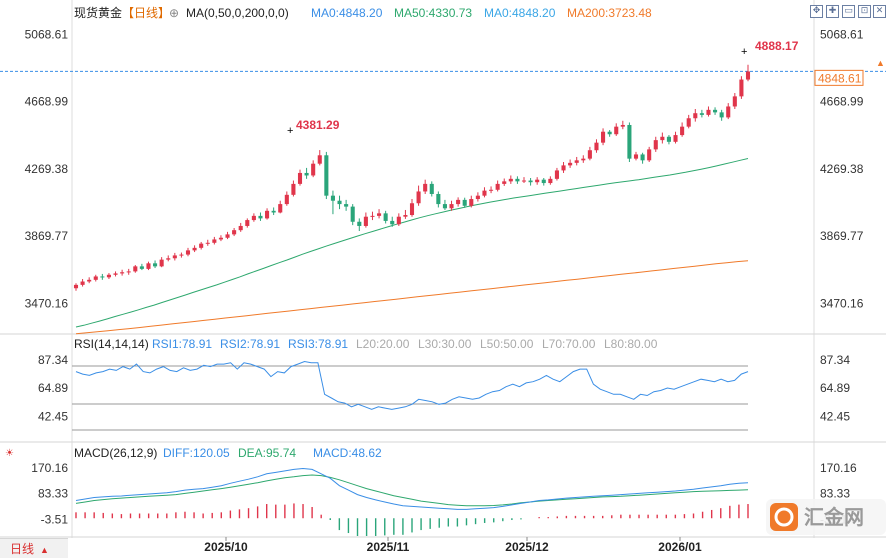 The image size is (886, 560). Describe the element at coordinates (842, 102) in the screenshot. I see `price-tick-right: 4668.99` at that location.